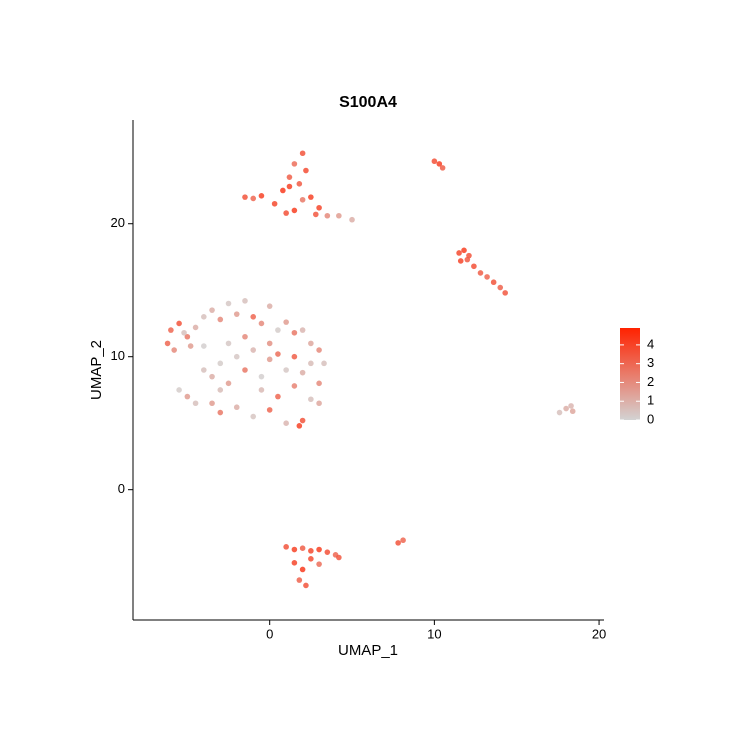 The height and width of the screenshot is (755, 750). I want to click on colorbar-label: 4, so click(650, 343).